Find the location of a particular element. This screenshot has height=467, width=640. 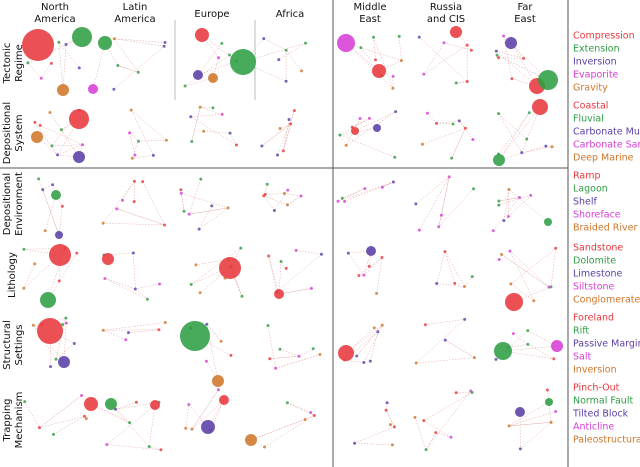

column-header: East is located at coordinates (370, 19).